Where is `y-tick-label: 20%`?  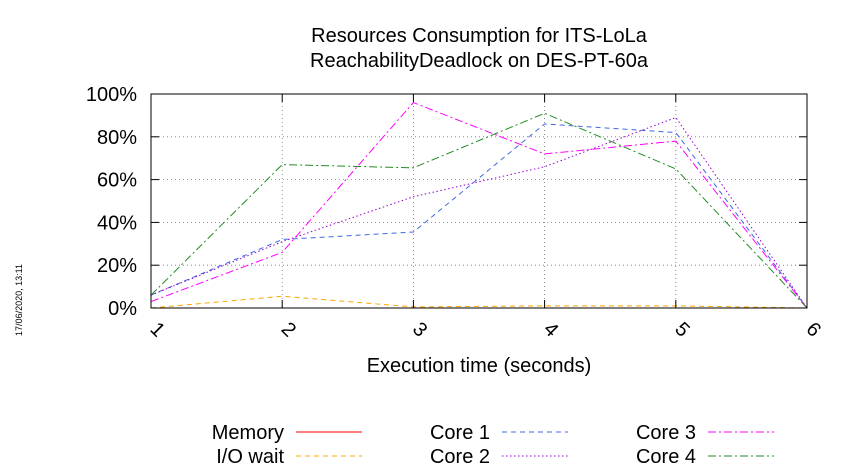 y-tick-label: 20% is located at coordinates (117, 266).